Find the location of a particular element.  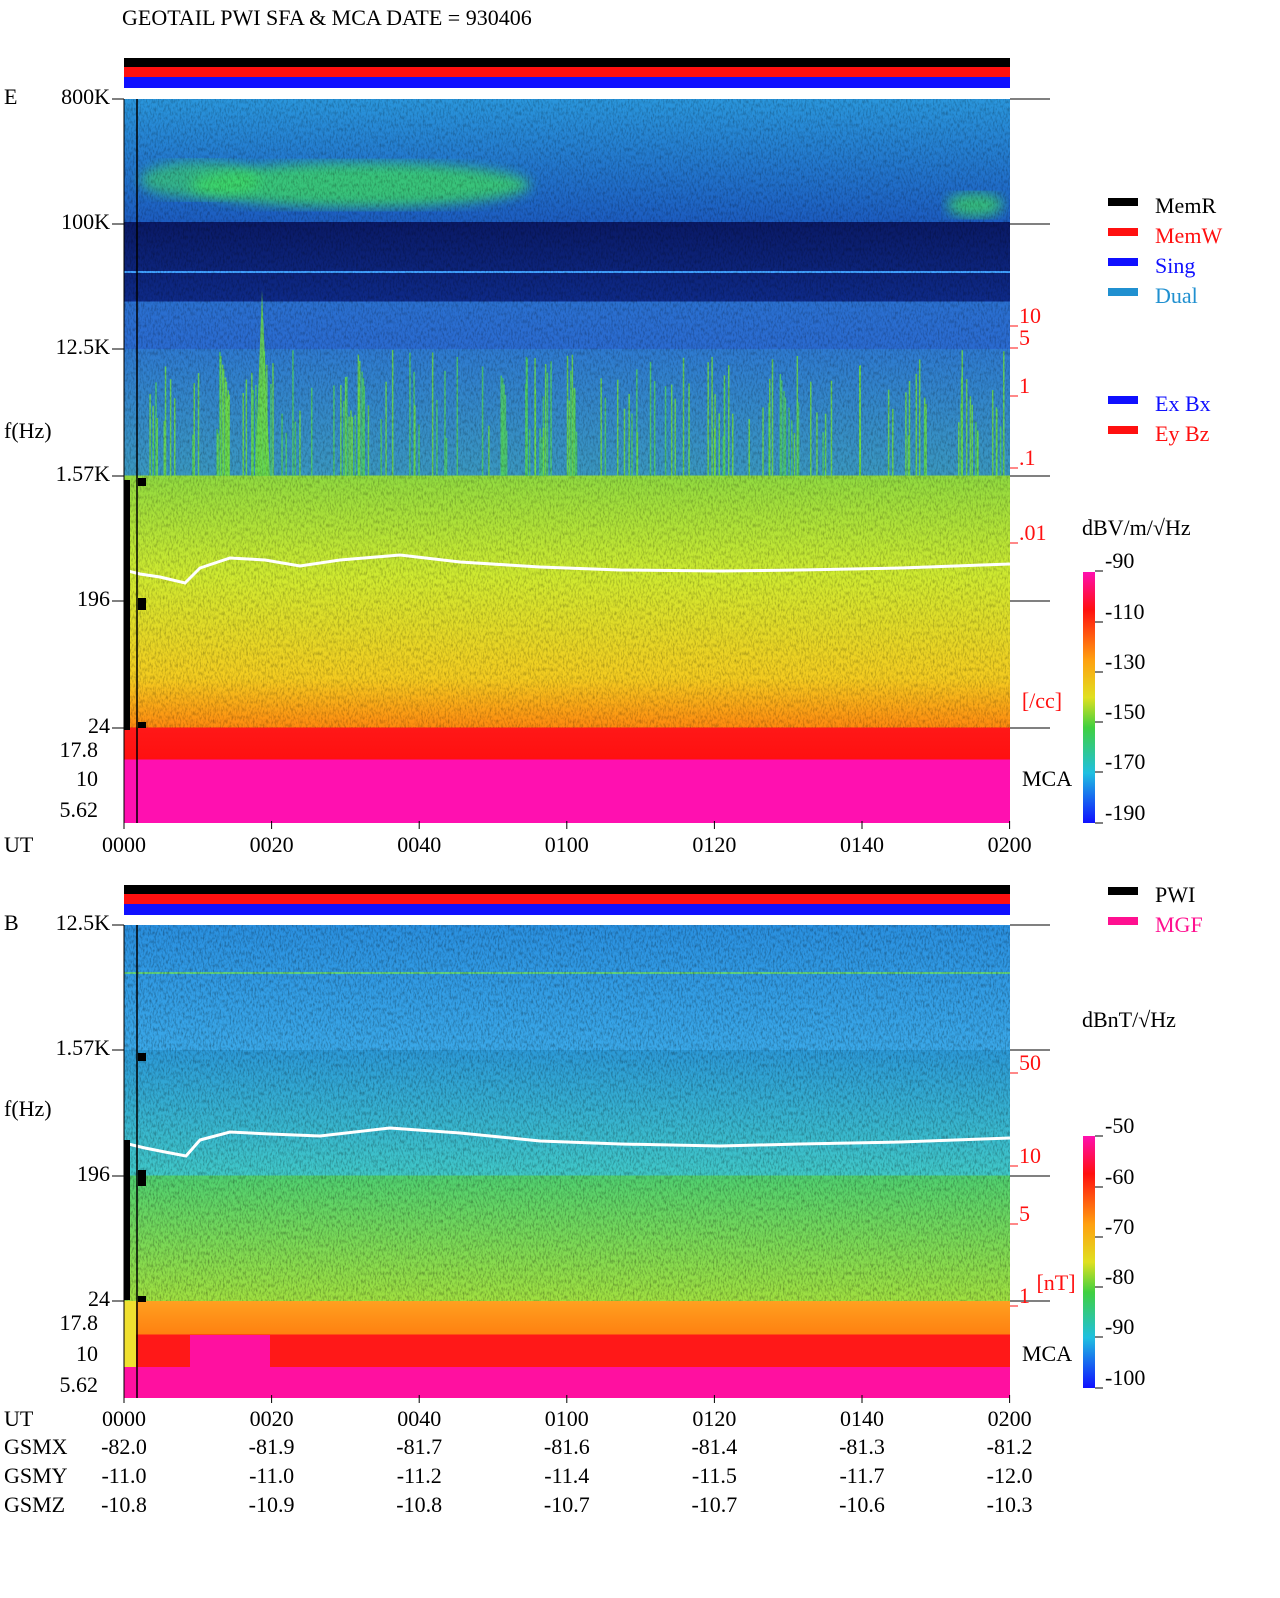

orbit-value: -81.6 is located at coordinates (567, 1446).